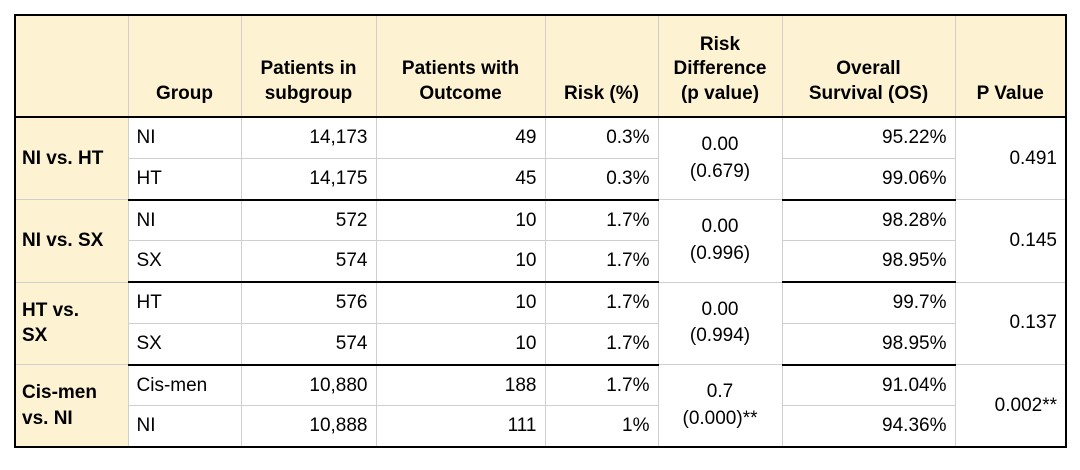 Image resolution: width=1080 pixels, height=470 pixels. I want to click on comparison-label: NI vs. SX, so click(71, 241).